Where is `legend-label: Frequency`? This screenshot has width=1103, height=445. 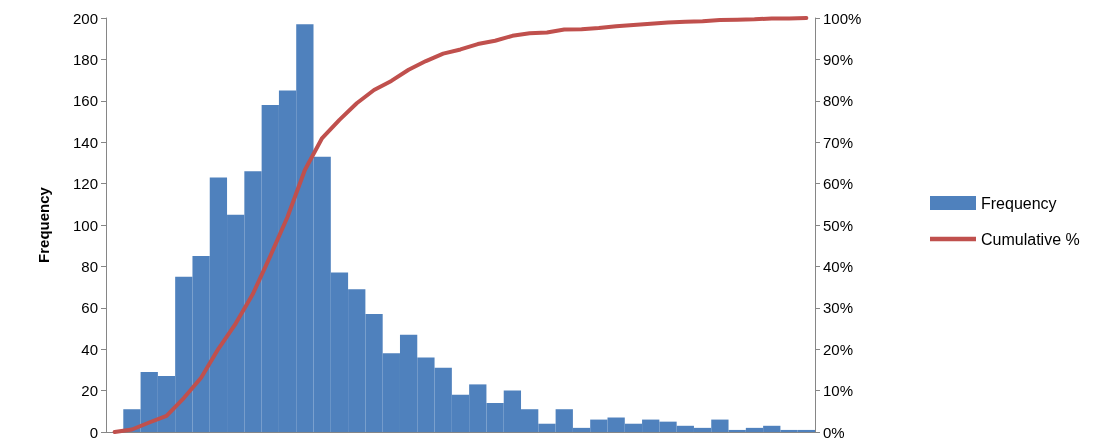
legend-label: Frequency is located at coordinates (1019, 203).